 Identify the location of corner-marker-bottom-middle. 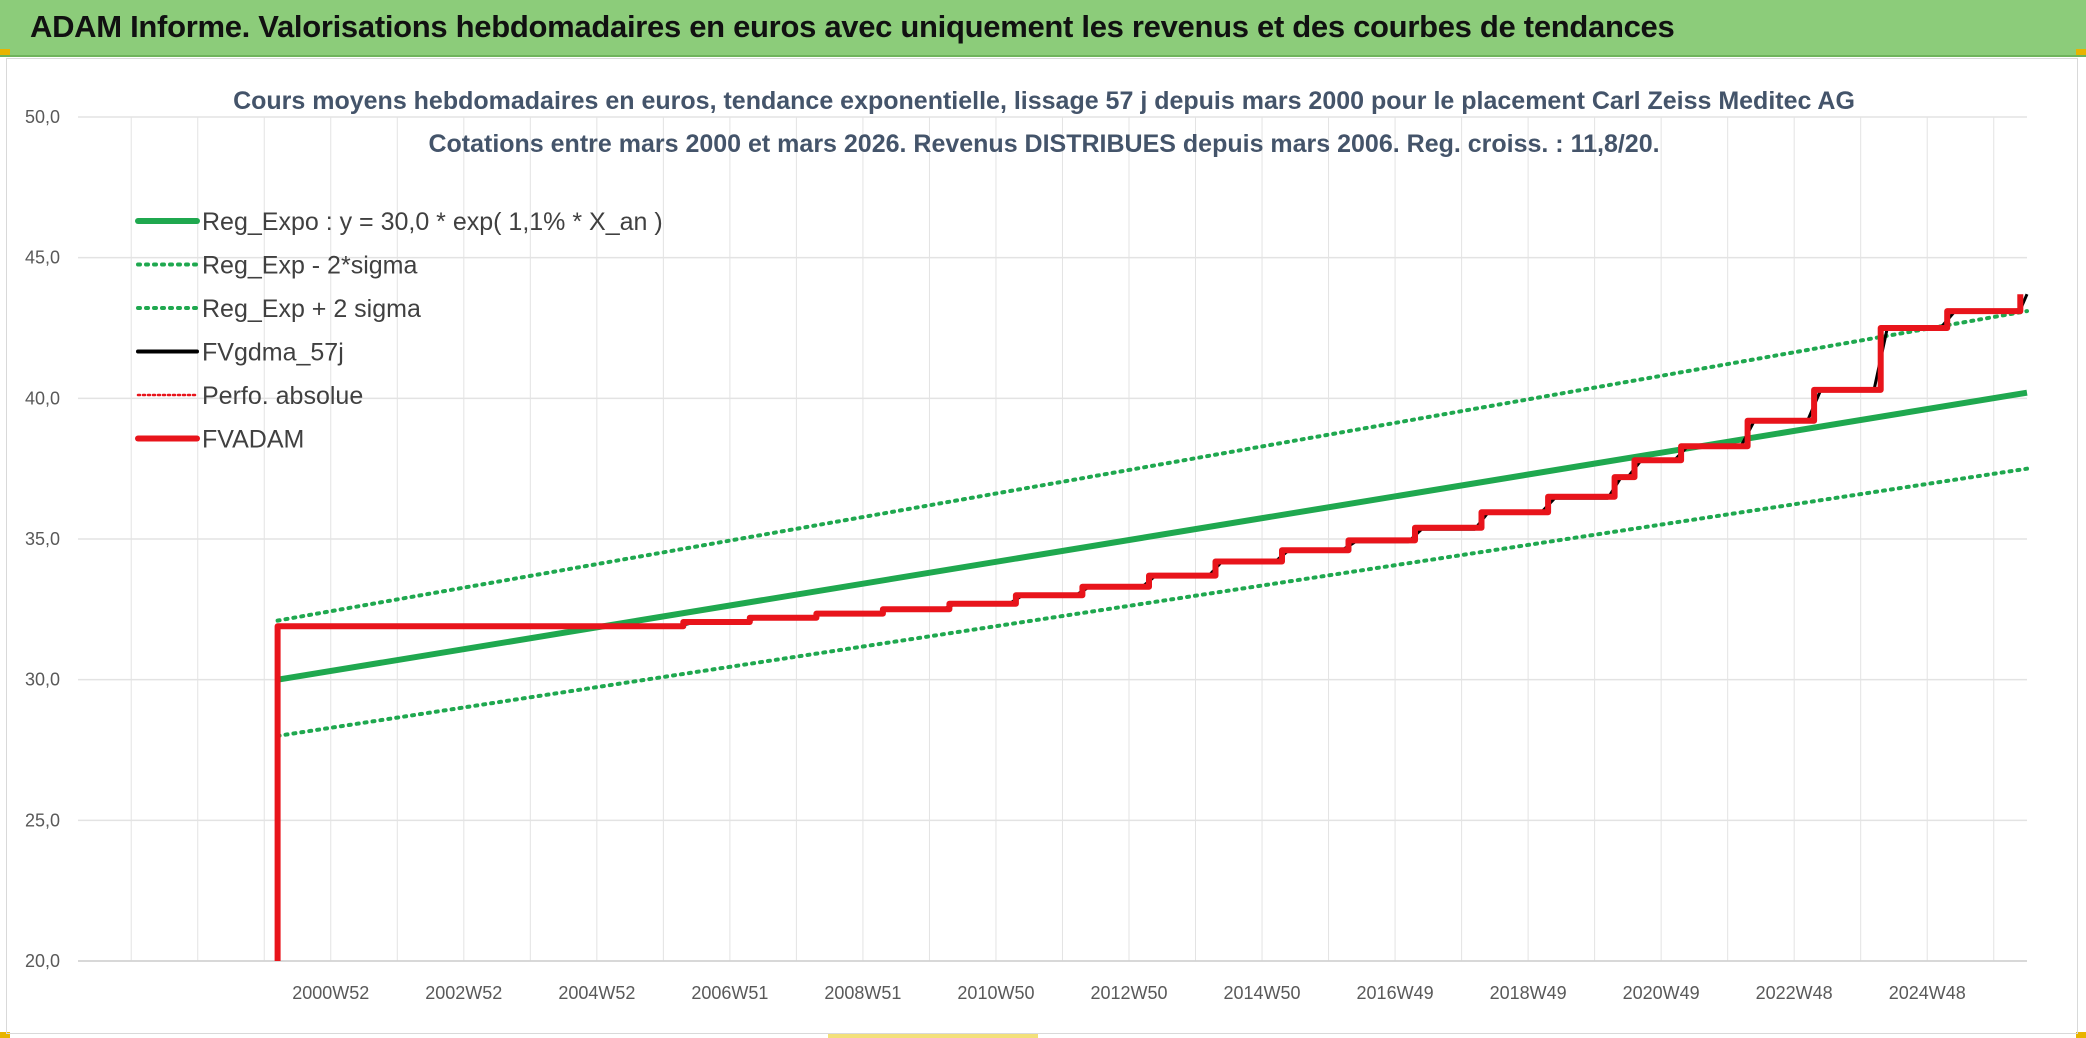
(933, 1036).